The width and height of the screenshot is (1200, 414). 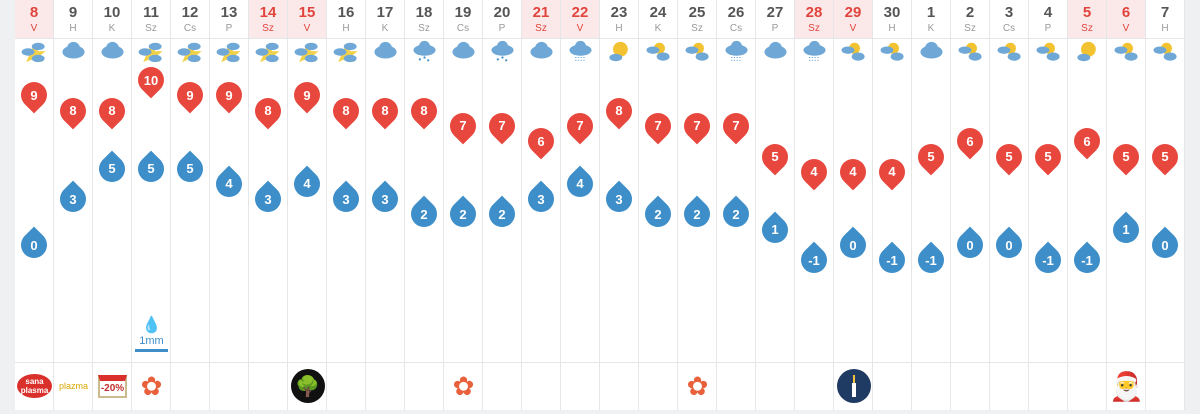 I want to click on day-column: 18 Sz 8 2, so click(x=424, y=205).